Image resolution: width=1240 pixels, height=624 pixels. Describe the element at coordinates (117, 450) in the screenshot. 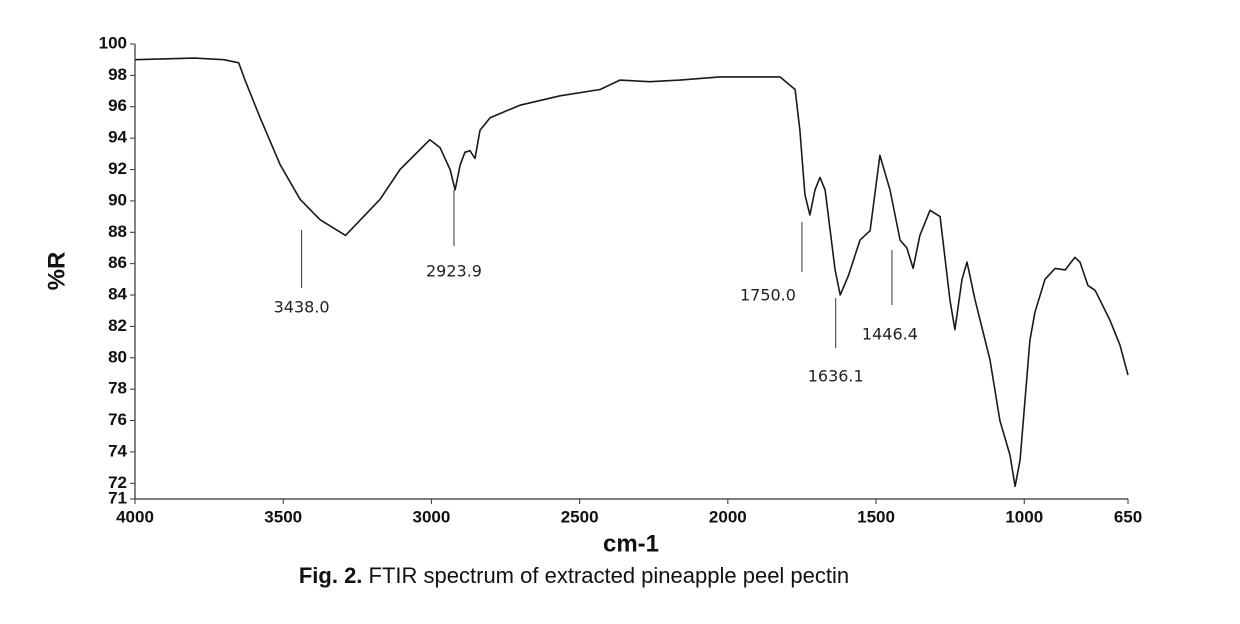

I see `y-tick-label: 74` at that location.